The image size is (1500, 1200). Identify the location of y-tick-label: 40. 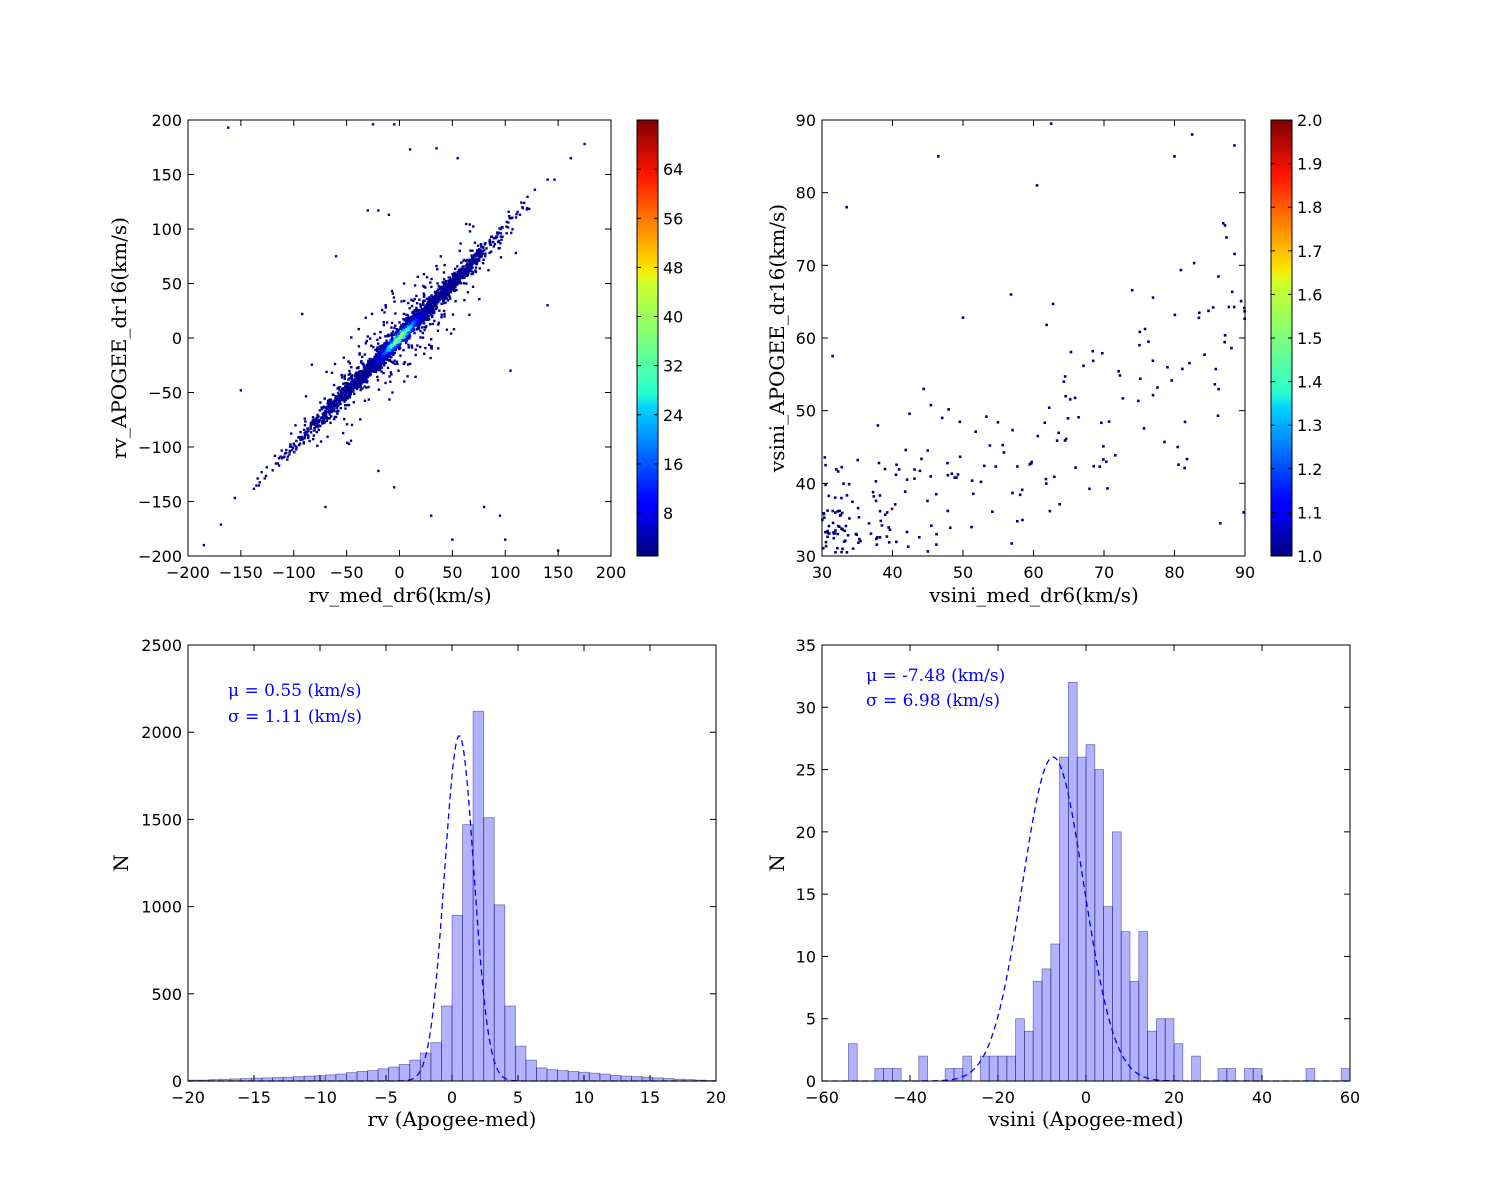
(806, 483).